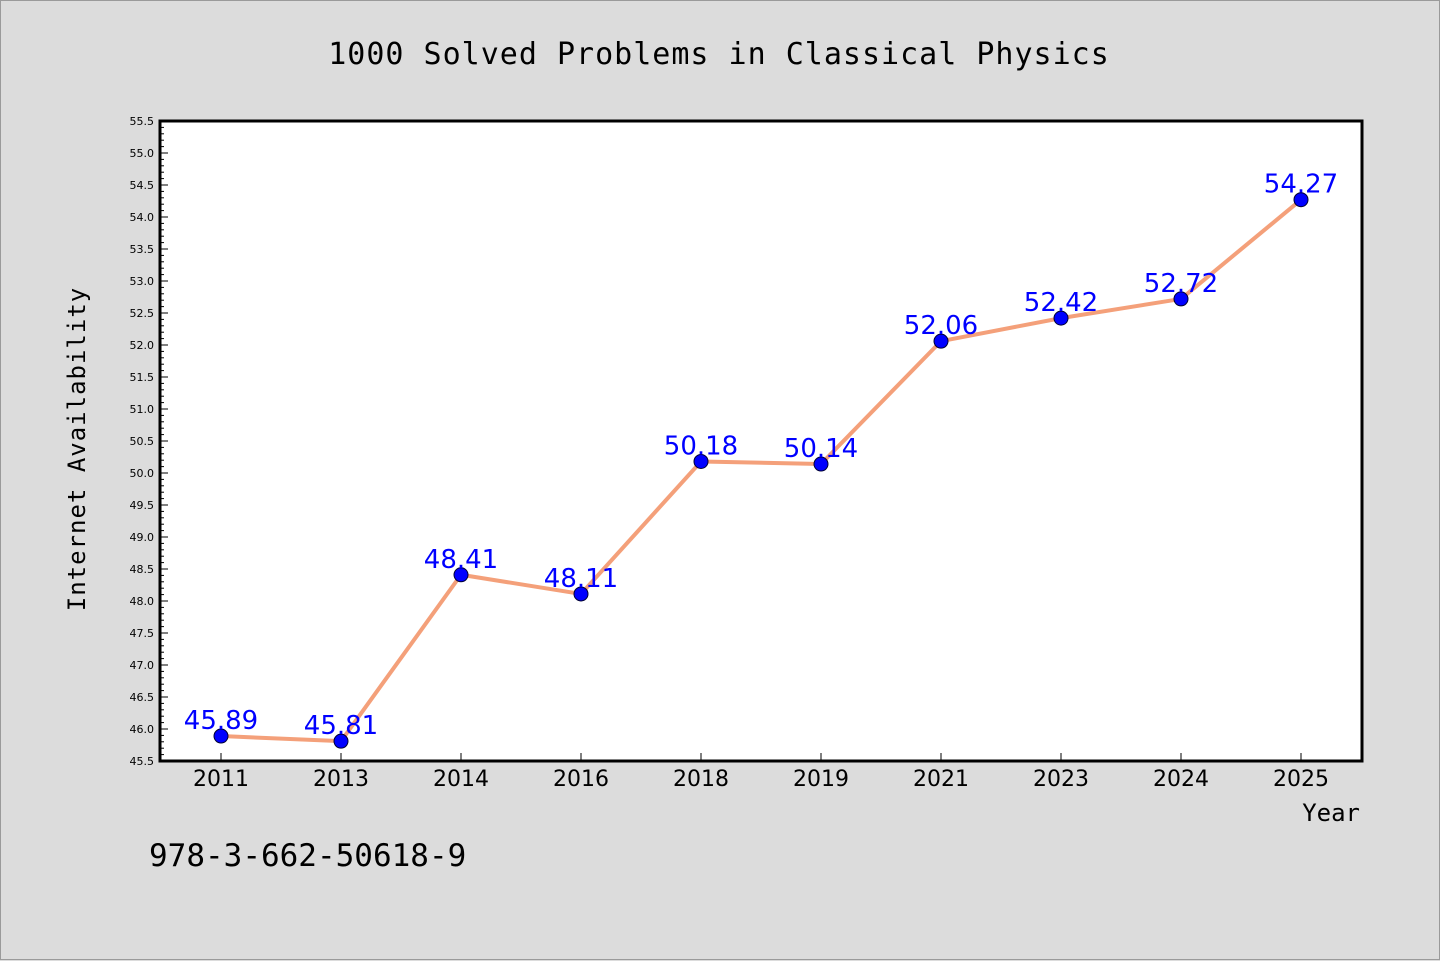 The width and height of the screenshot is (1440, 961). What do you see at coordinates (142, 313) in the screenshot?
I see `y-tick-label: 52.5` at bounding box center [142, 313].